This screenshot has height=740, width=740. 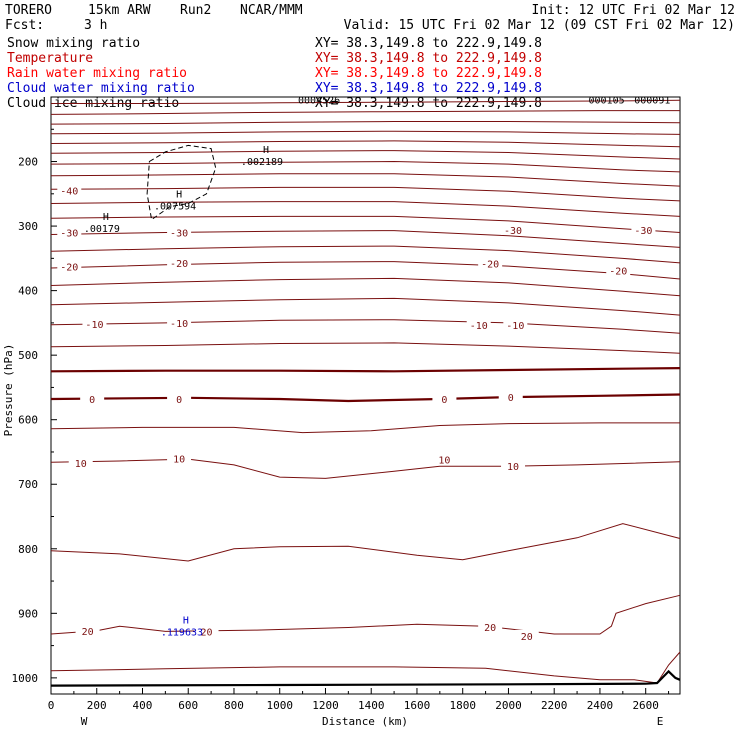 What do you see at coordinates (508, 705) in the screenshot?
I see `x-tick-label-2000: 2000` at bounding box center [508, 705].